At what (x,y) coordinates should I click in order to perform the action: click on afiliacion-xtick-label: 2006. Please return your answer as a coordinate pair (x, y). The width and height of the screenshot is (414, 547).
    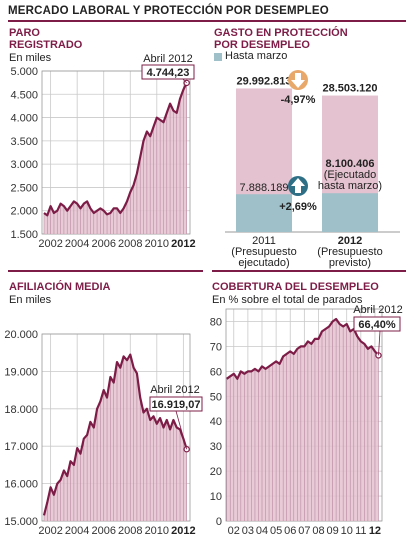
    Looking at the image, I should click on (103, 531).